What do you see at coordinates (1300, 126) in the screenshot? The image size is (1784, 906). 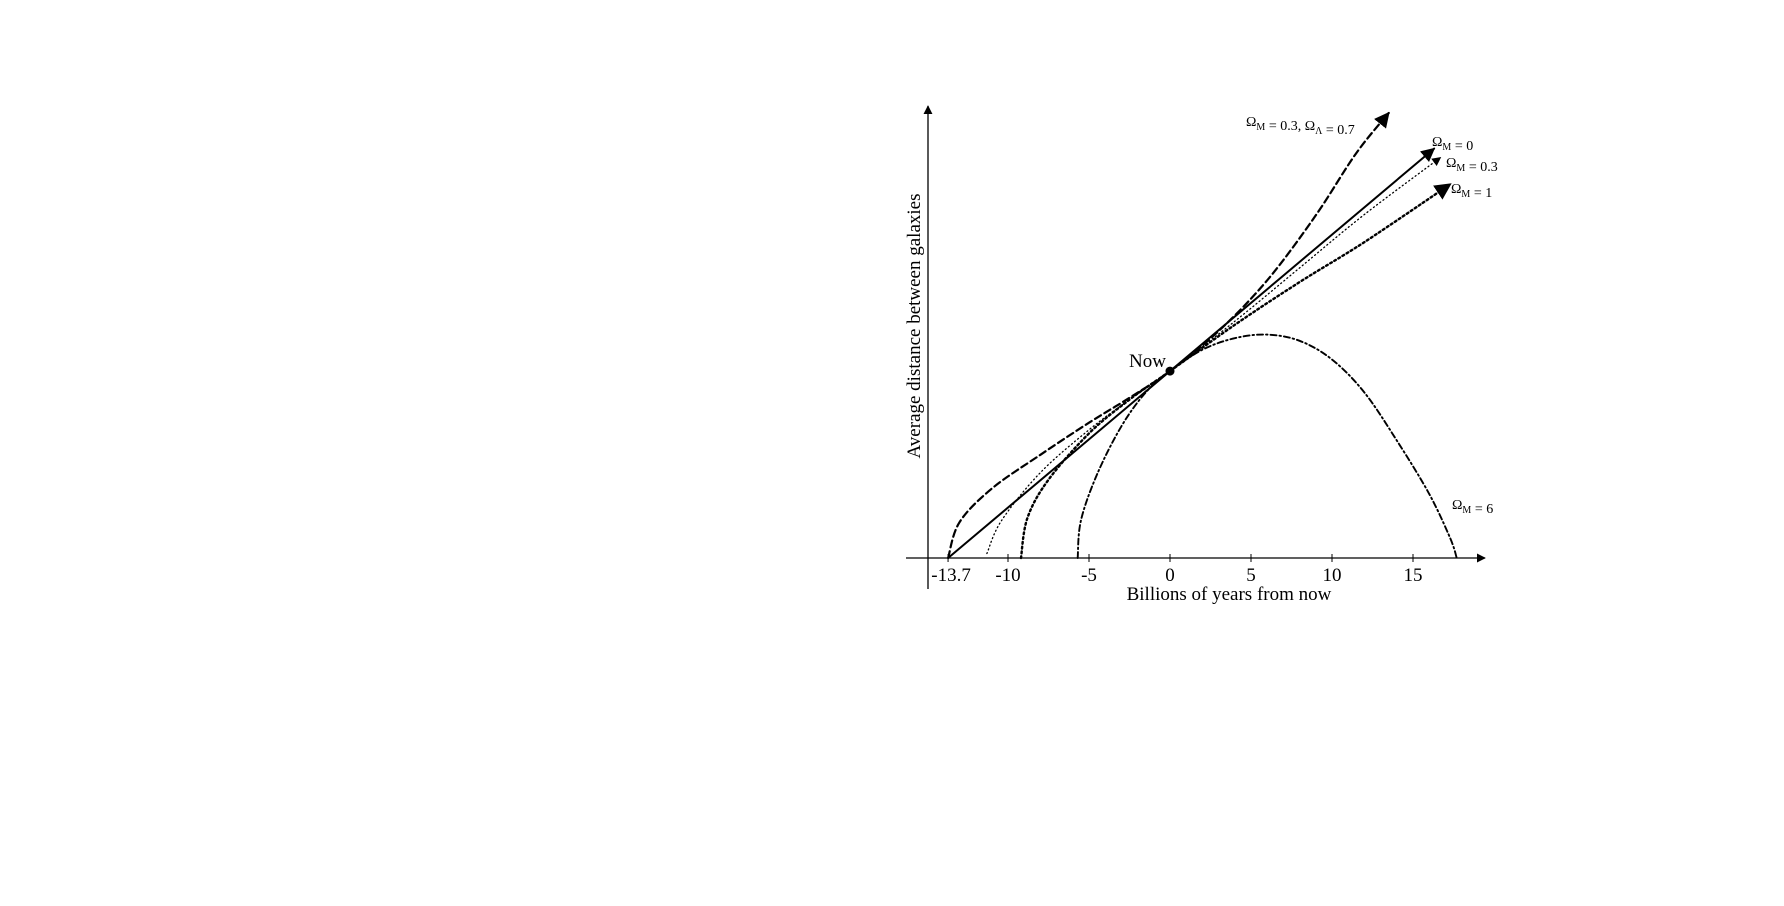 I see `series-omega-m-0.3-lambda-0.7-label: ΩM = 0.3, ΩΛ = 0.7` at bounding box center [1300, 126].